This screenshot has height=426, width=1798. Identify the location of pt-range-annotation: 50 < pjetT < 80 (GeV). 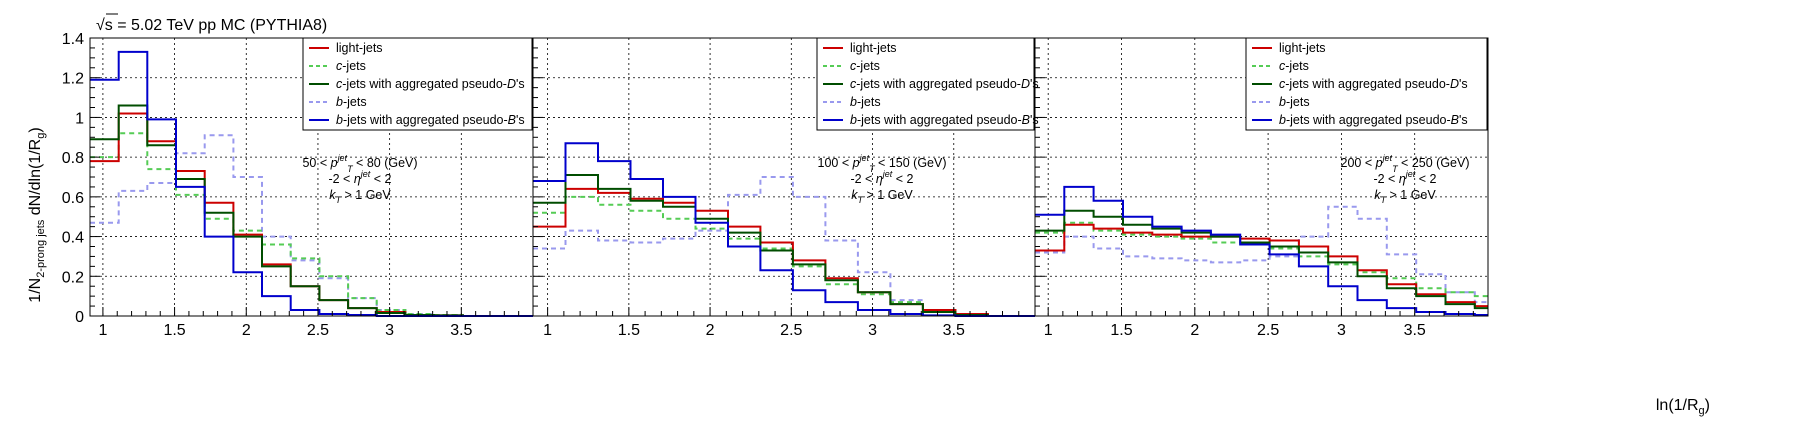
(359, 163).